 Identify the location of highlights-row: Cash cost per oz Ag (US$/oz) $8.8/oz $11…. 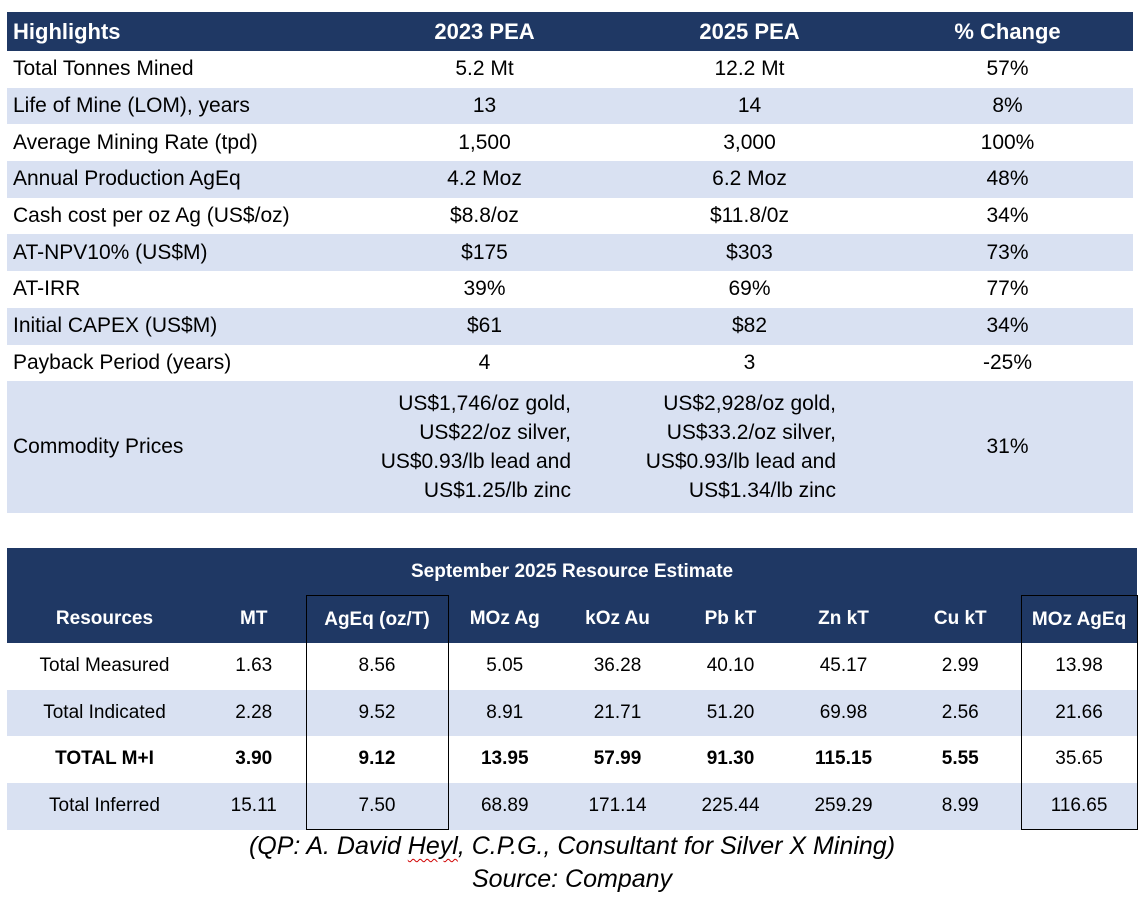
(570, 216).